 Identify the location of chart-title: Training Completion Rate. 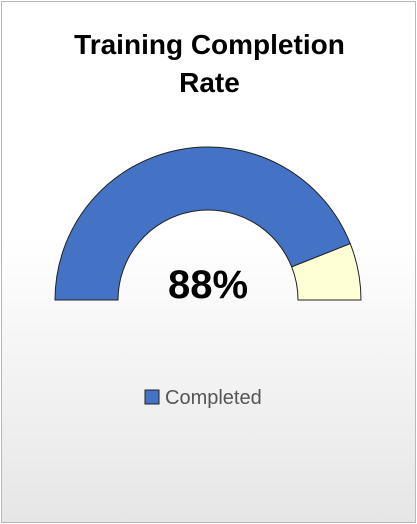
(209, 63).